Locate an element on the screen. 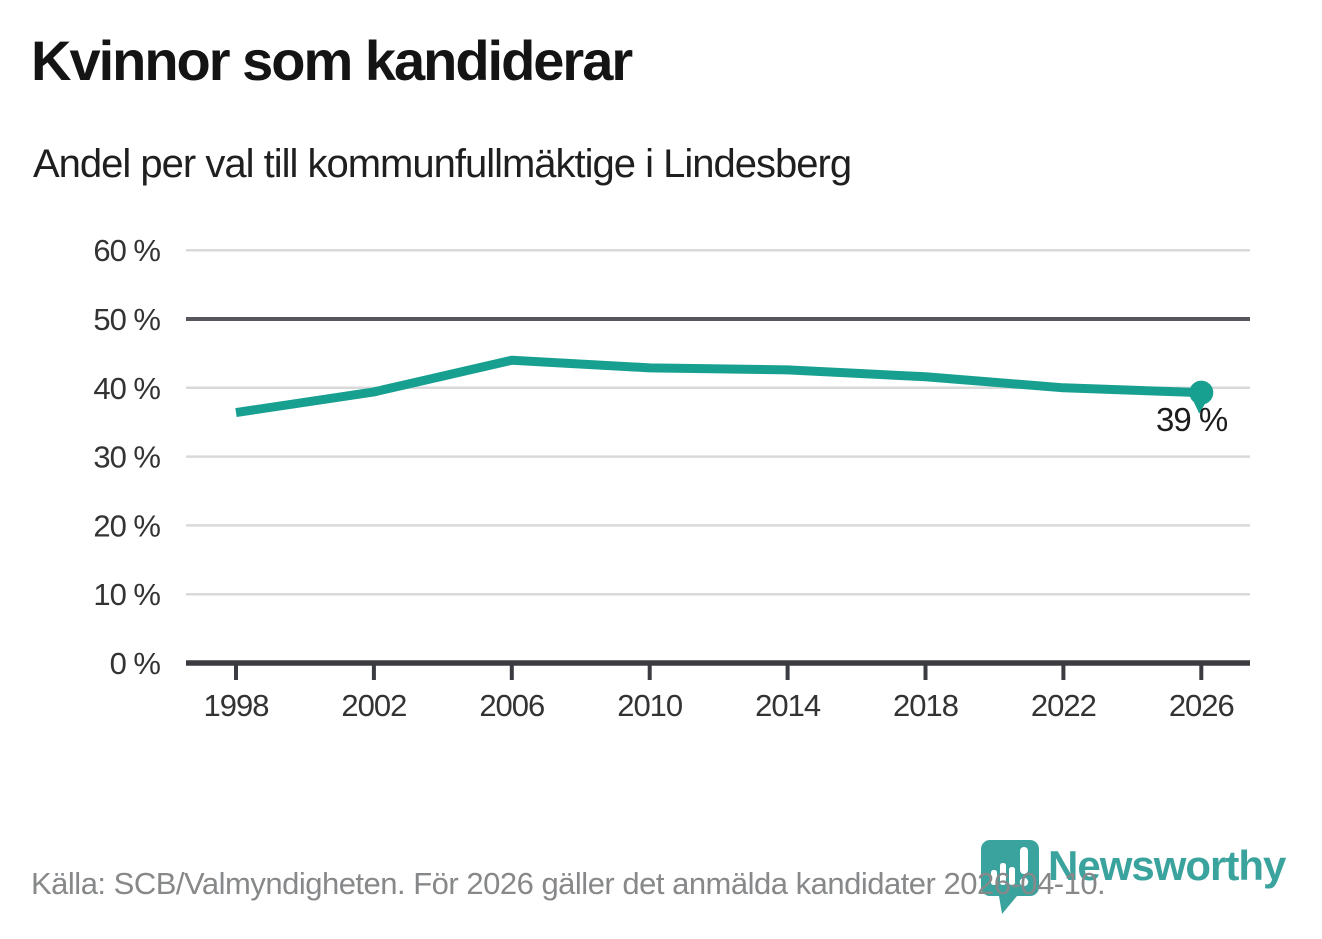  x-axis-tick-label: 2022 is located at coordinates (1063, 705).